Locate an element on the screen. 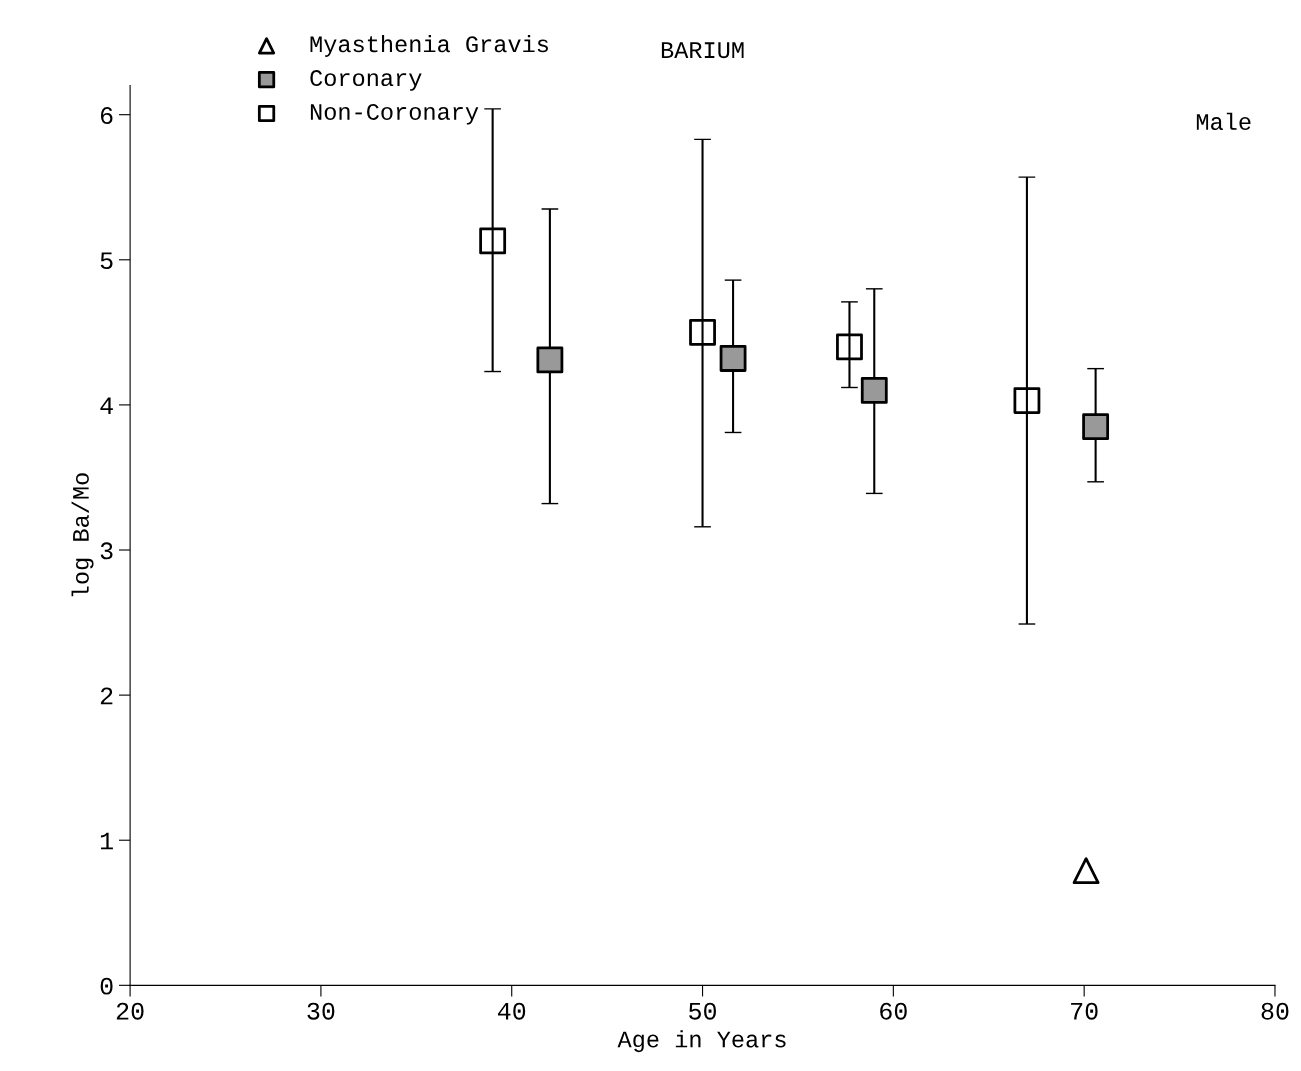  y-axis-title: log Ba/Mo is located at coordinates (82, 535).